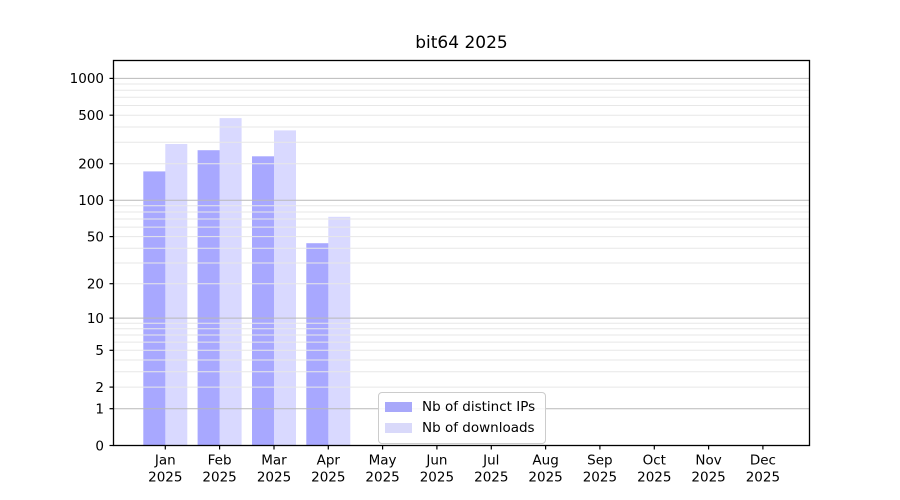 This screenshot has height=500, width=900. Describe the element at coordinates (600, 469) in the screenshot. I see `x-tick-label-sep: Sep 2025` at that location.